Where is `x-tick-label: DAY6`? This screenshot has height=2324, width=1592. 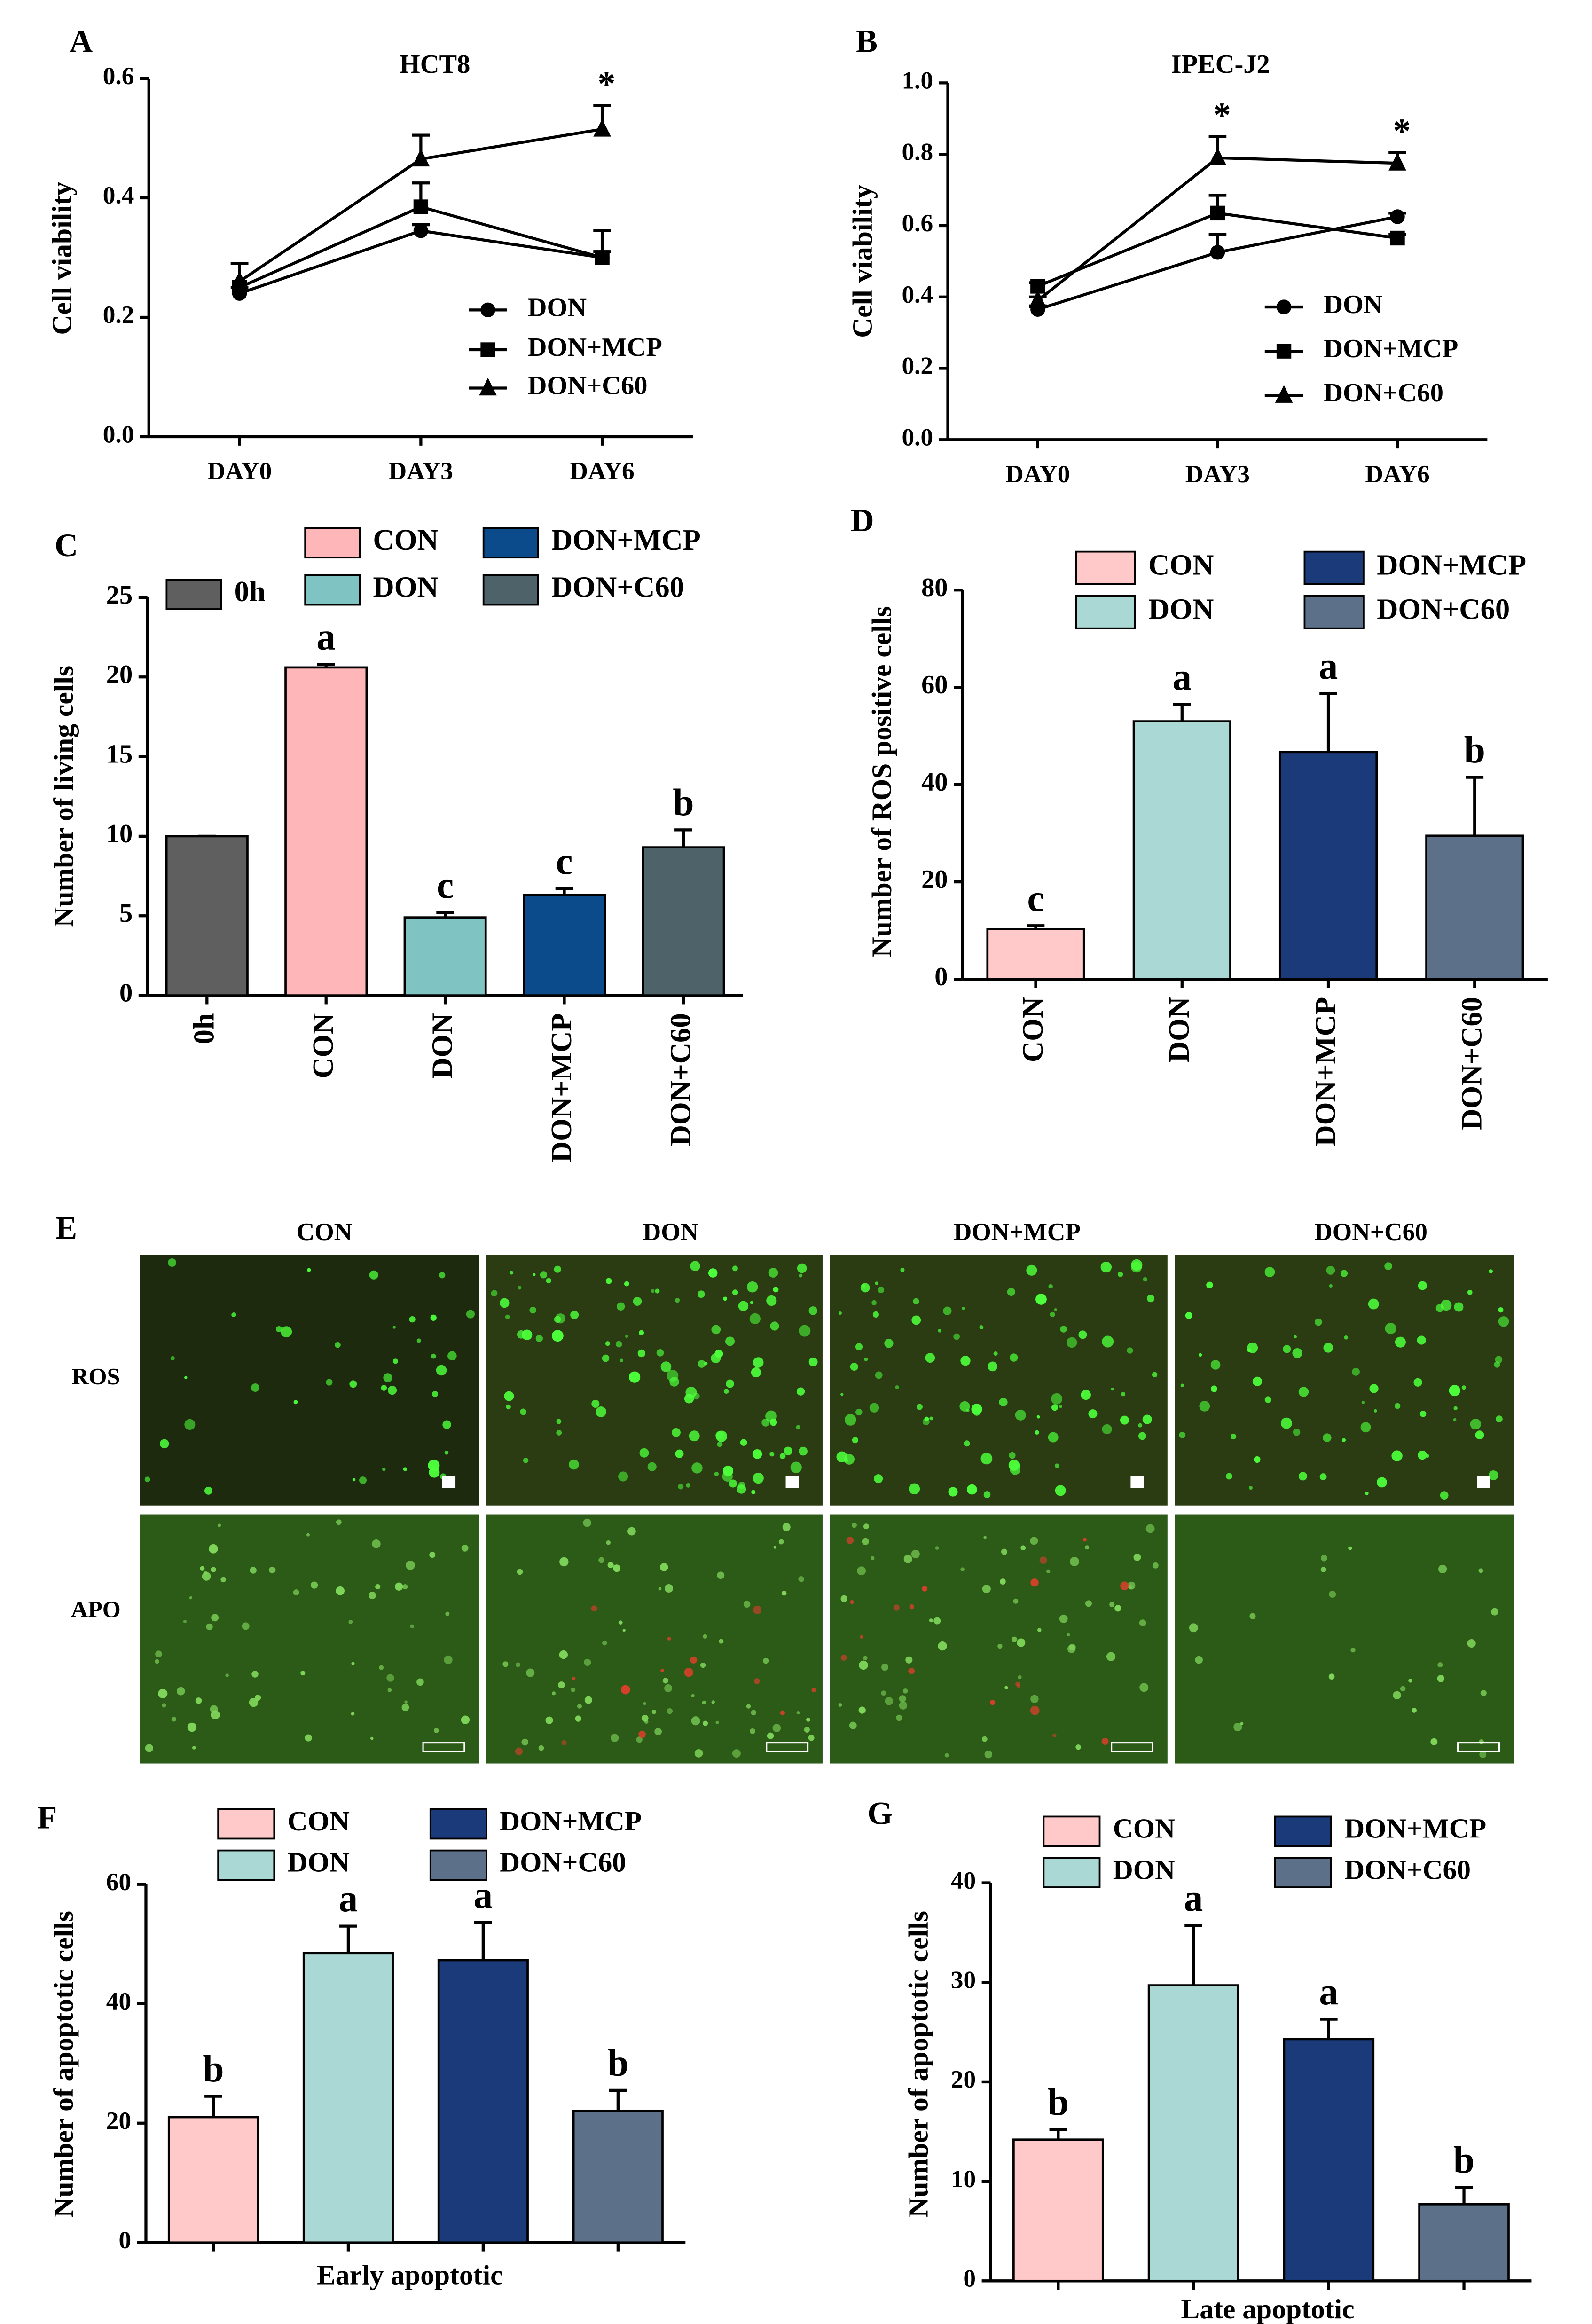
x-tick-label: DAY6 is located at coordinates (1397, 474).